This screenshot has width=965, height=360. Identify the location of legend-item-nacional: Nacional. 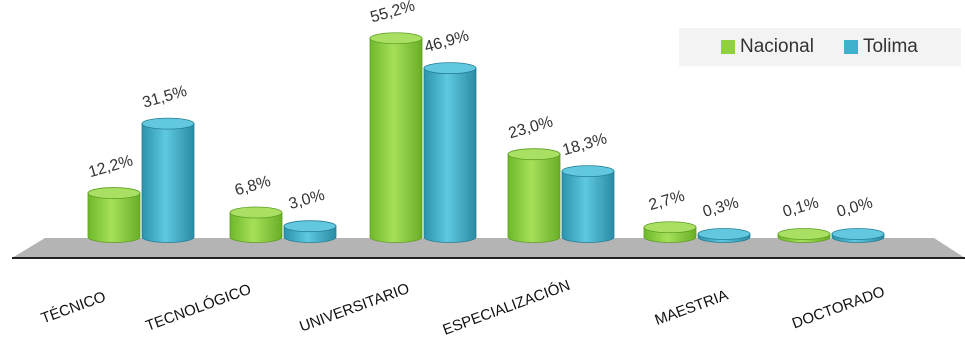
(767, 47).